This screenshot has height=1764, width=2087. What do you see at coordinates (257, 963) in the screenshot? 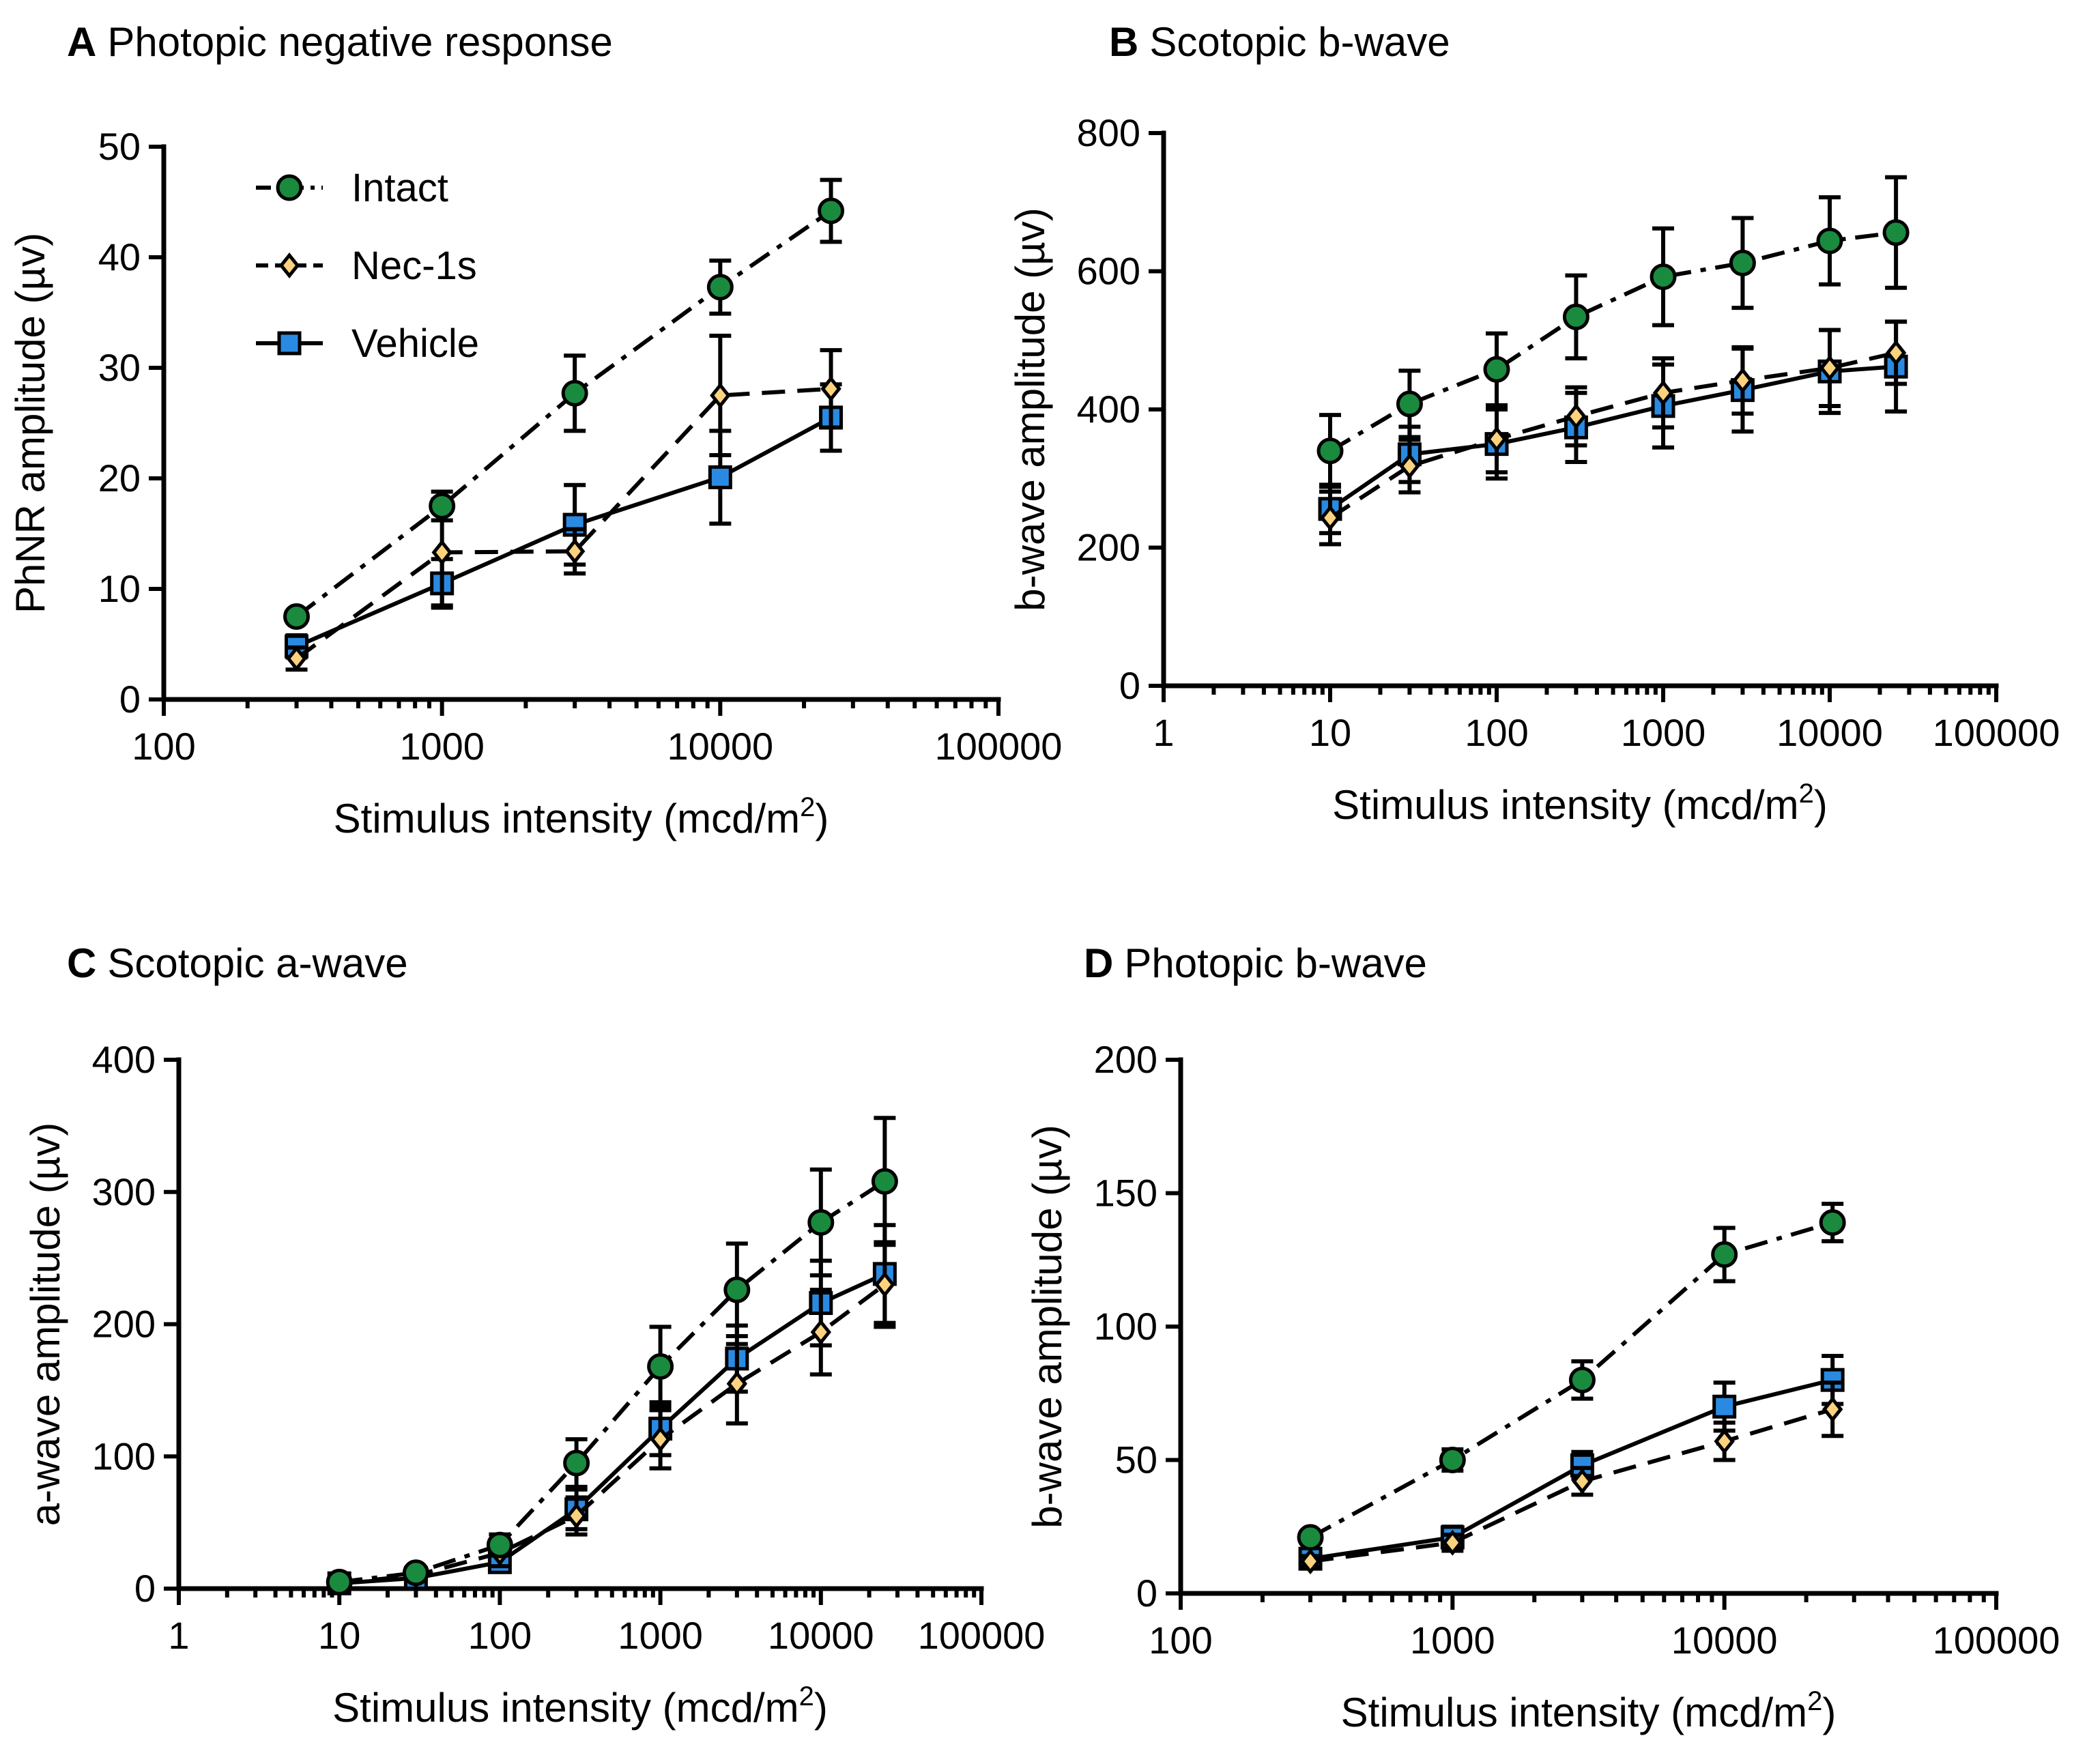
I see `panel-title-text: Scotopic a-wave` at bounding box center [257, 963].